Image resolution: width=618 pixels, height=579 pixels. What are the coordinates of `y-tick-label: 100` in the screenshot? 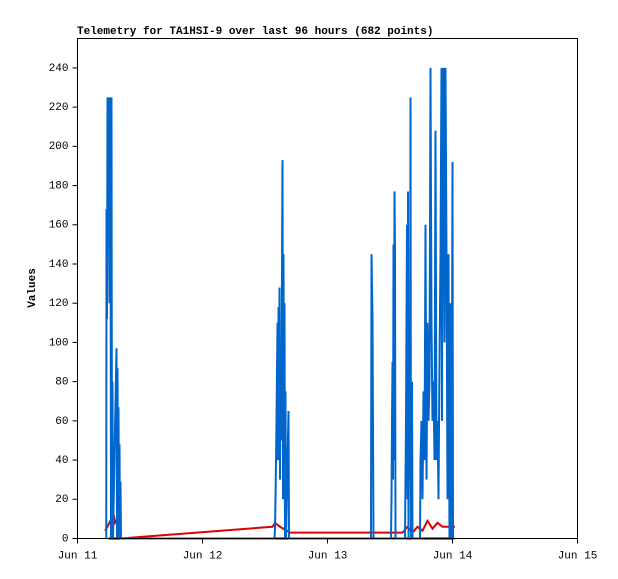 It's located at (59, 343).